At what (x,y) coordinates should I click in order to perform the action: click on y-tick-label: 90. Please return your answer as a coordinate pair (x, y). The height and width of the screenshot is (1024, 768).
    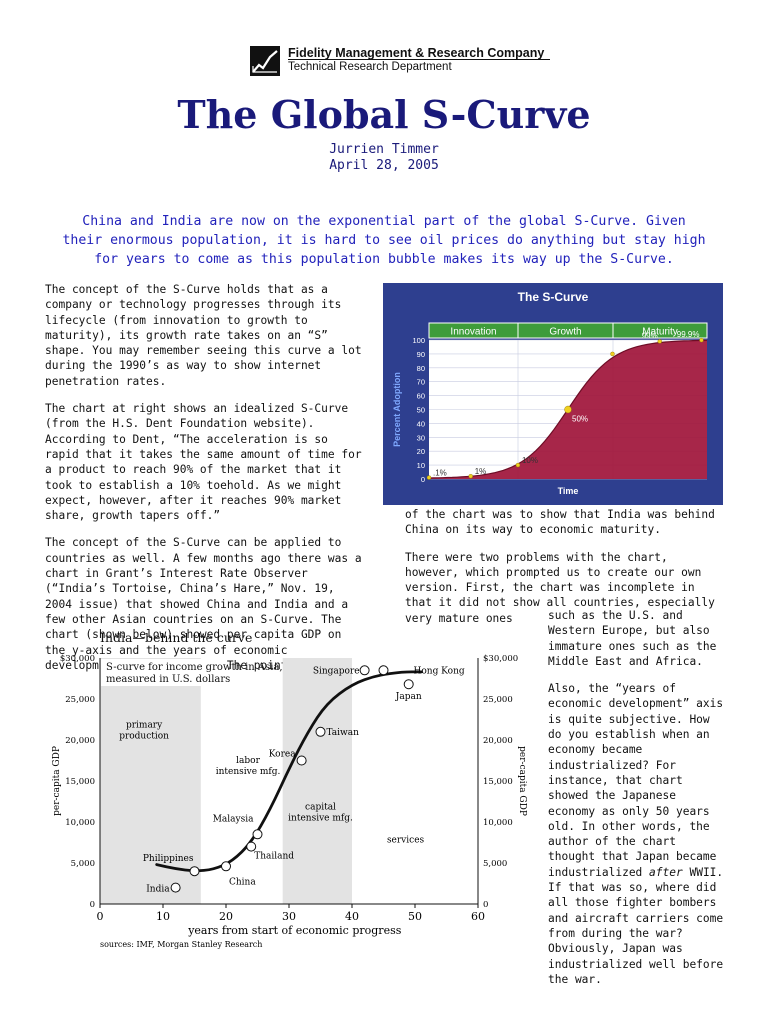
    Looking at the image, I should click on (421, 354).